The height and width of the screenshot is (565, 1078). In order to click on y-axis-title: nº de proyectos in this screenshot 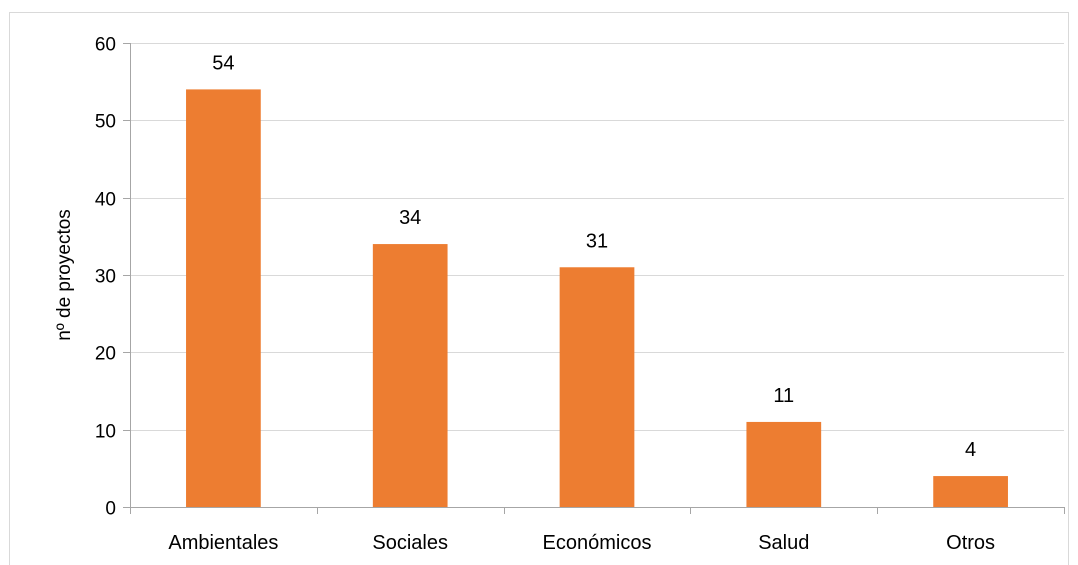, I will do `click(64, 275)`.